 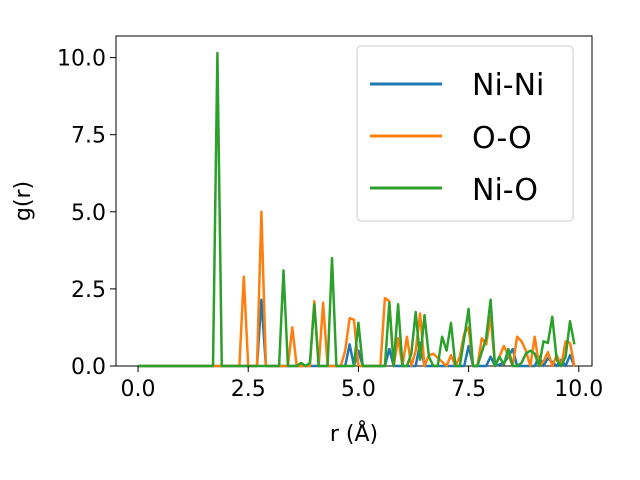 I want to click on x-axis-ticks: 0.0 2.5 5.0 7.5 10.0, so click(x=362, y=384).